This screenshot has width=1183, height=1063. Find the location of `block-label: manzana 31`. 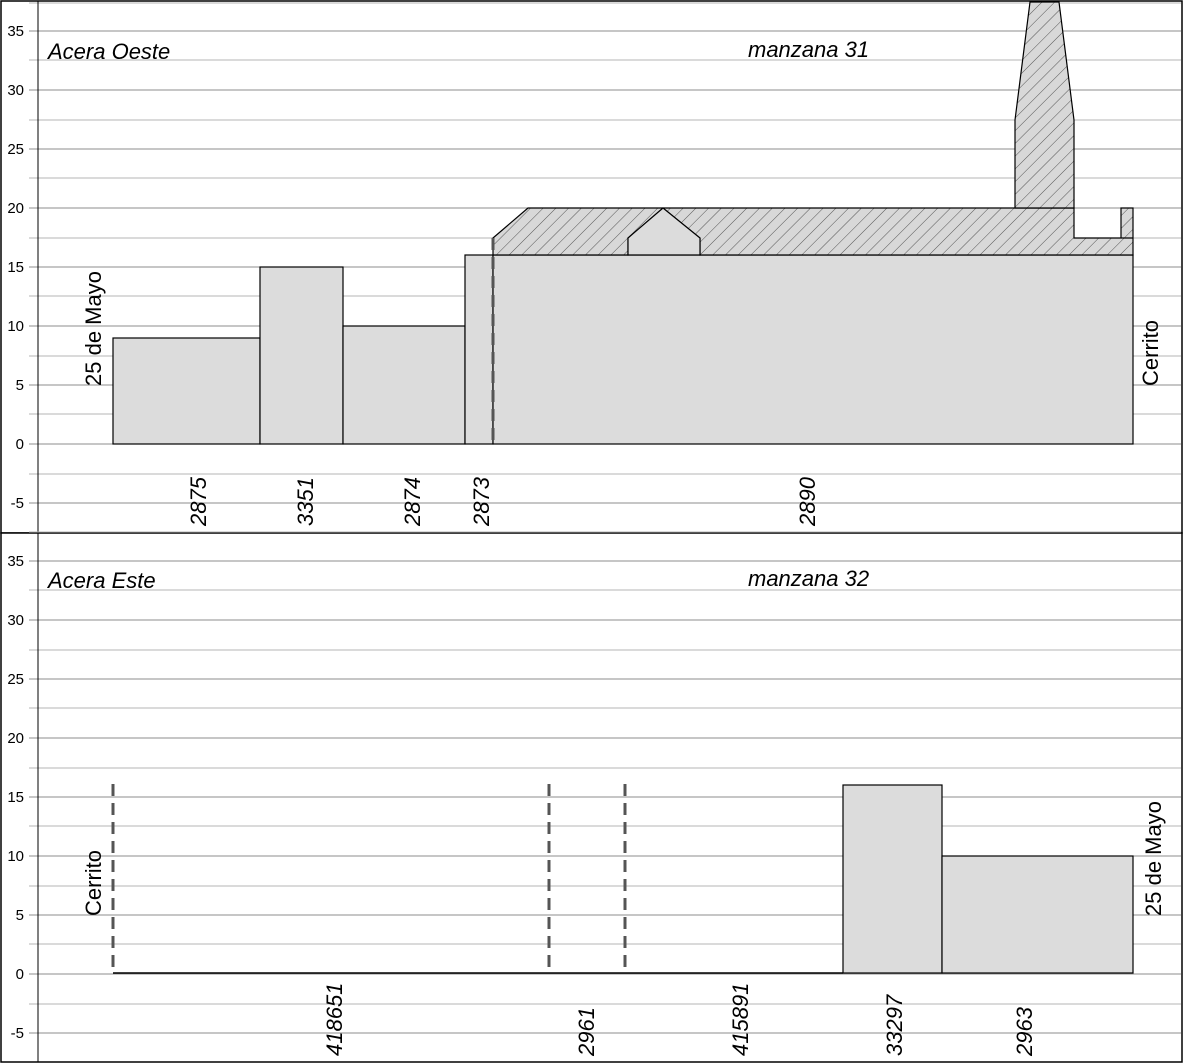

block-label: manzana 31 is located at coordinates (808, 49).